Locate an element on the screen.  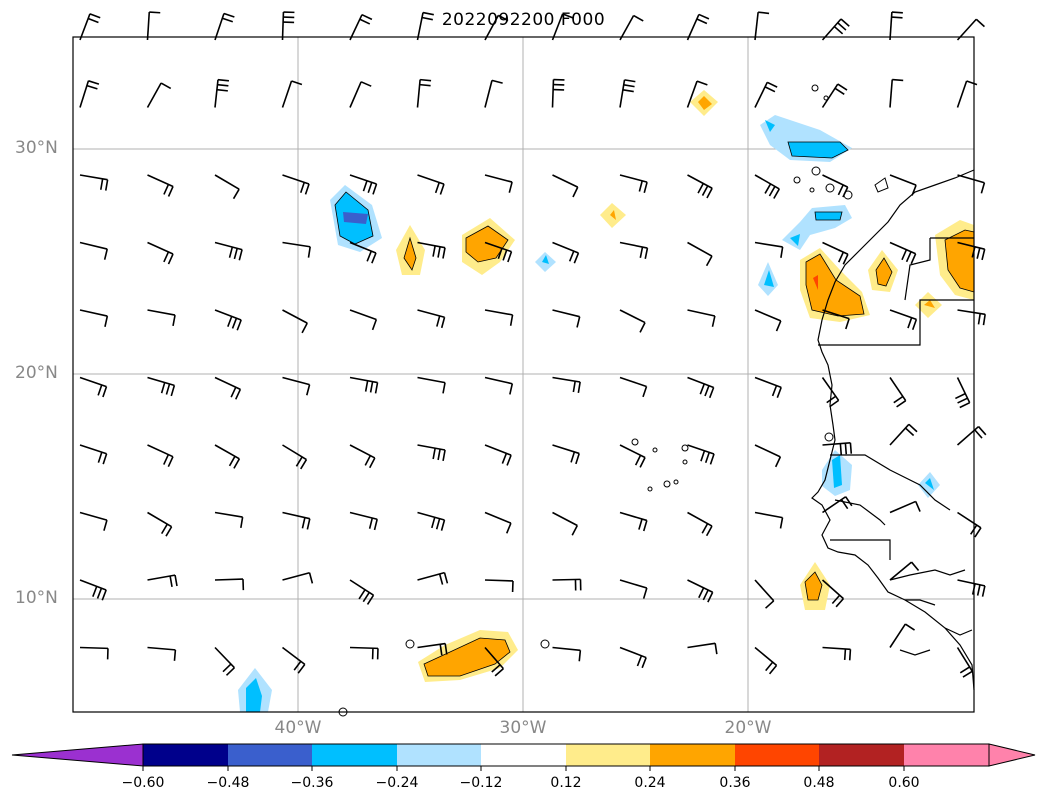
colorbar-tick: −0.60 is located at coordinates (143, 783).